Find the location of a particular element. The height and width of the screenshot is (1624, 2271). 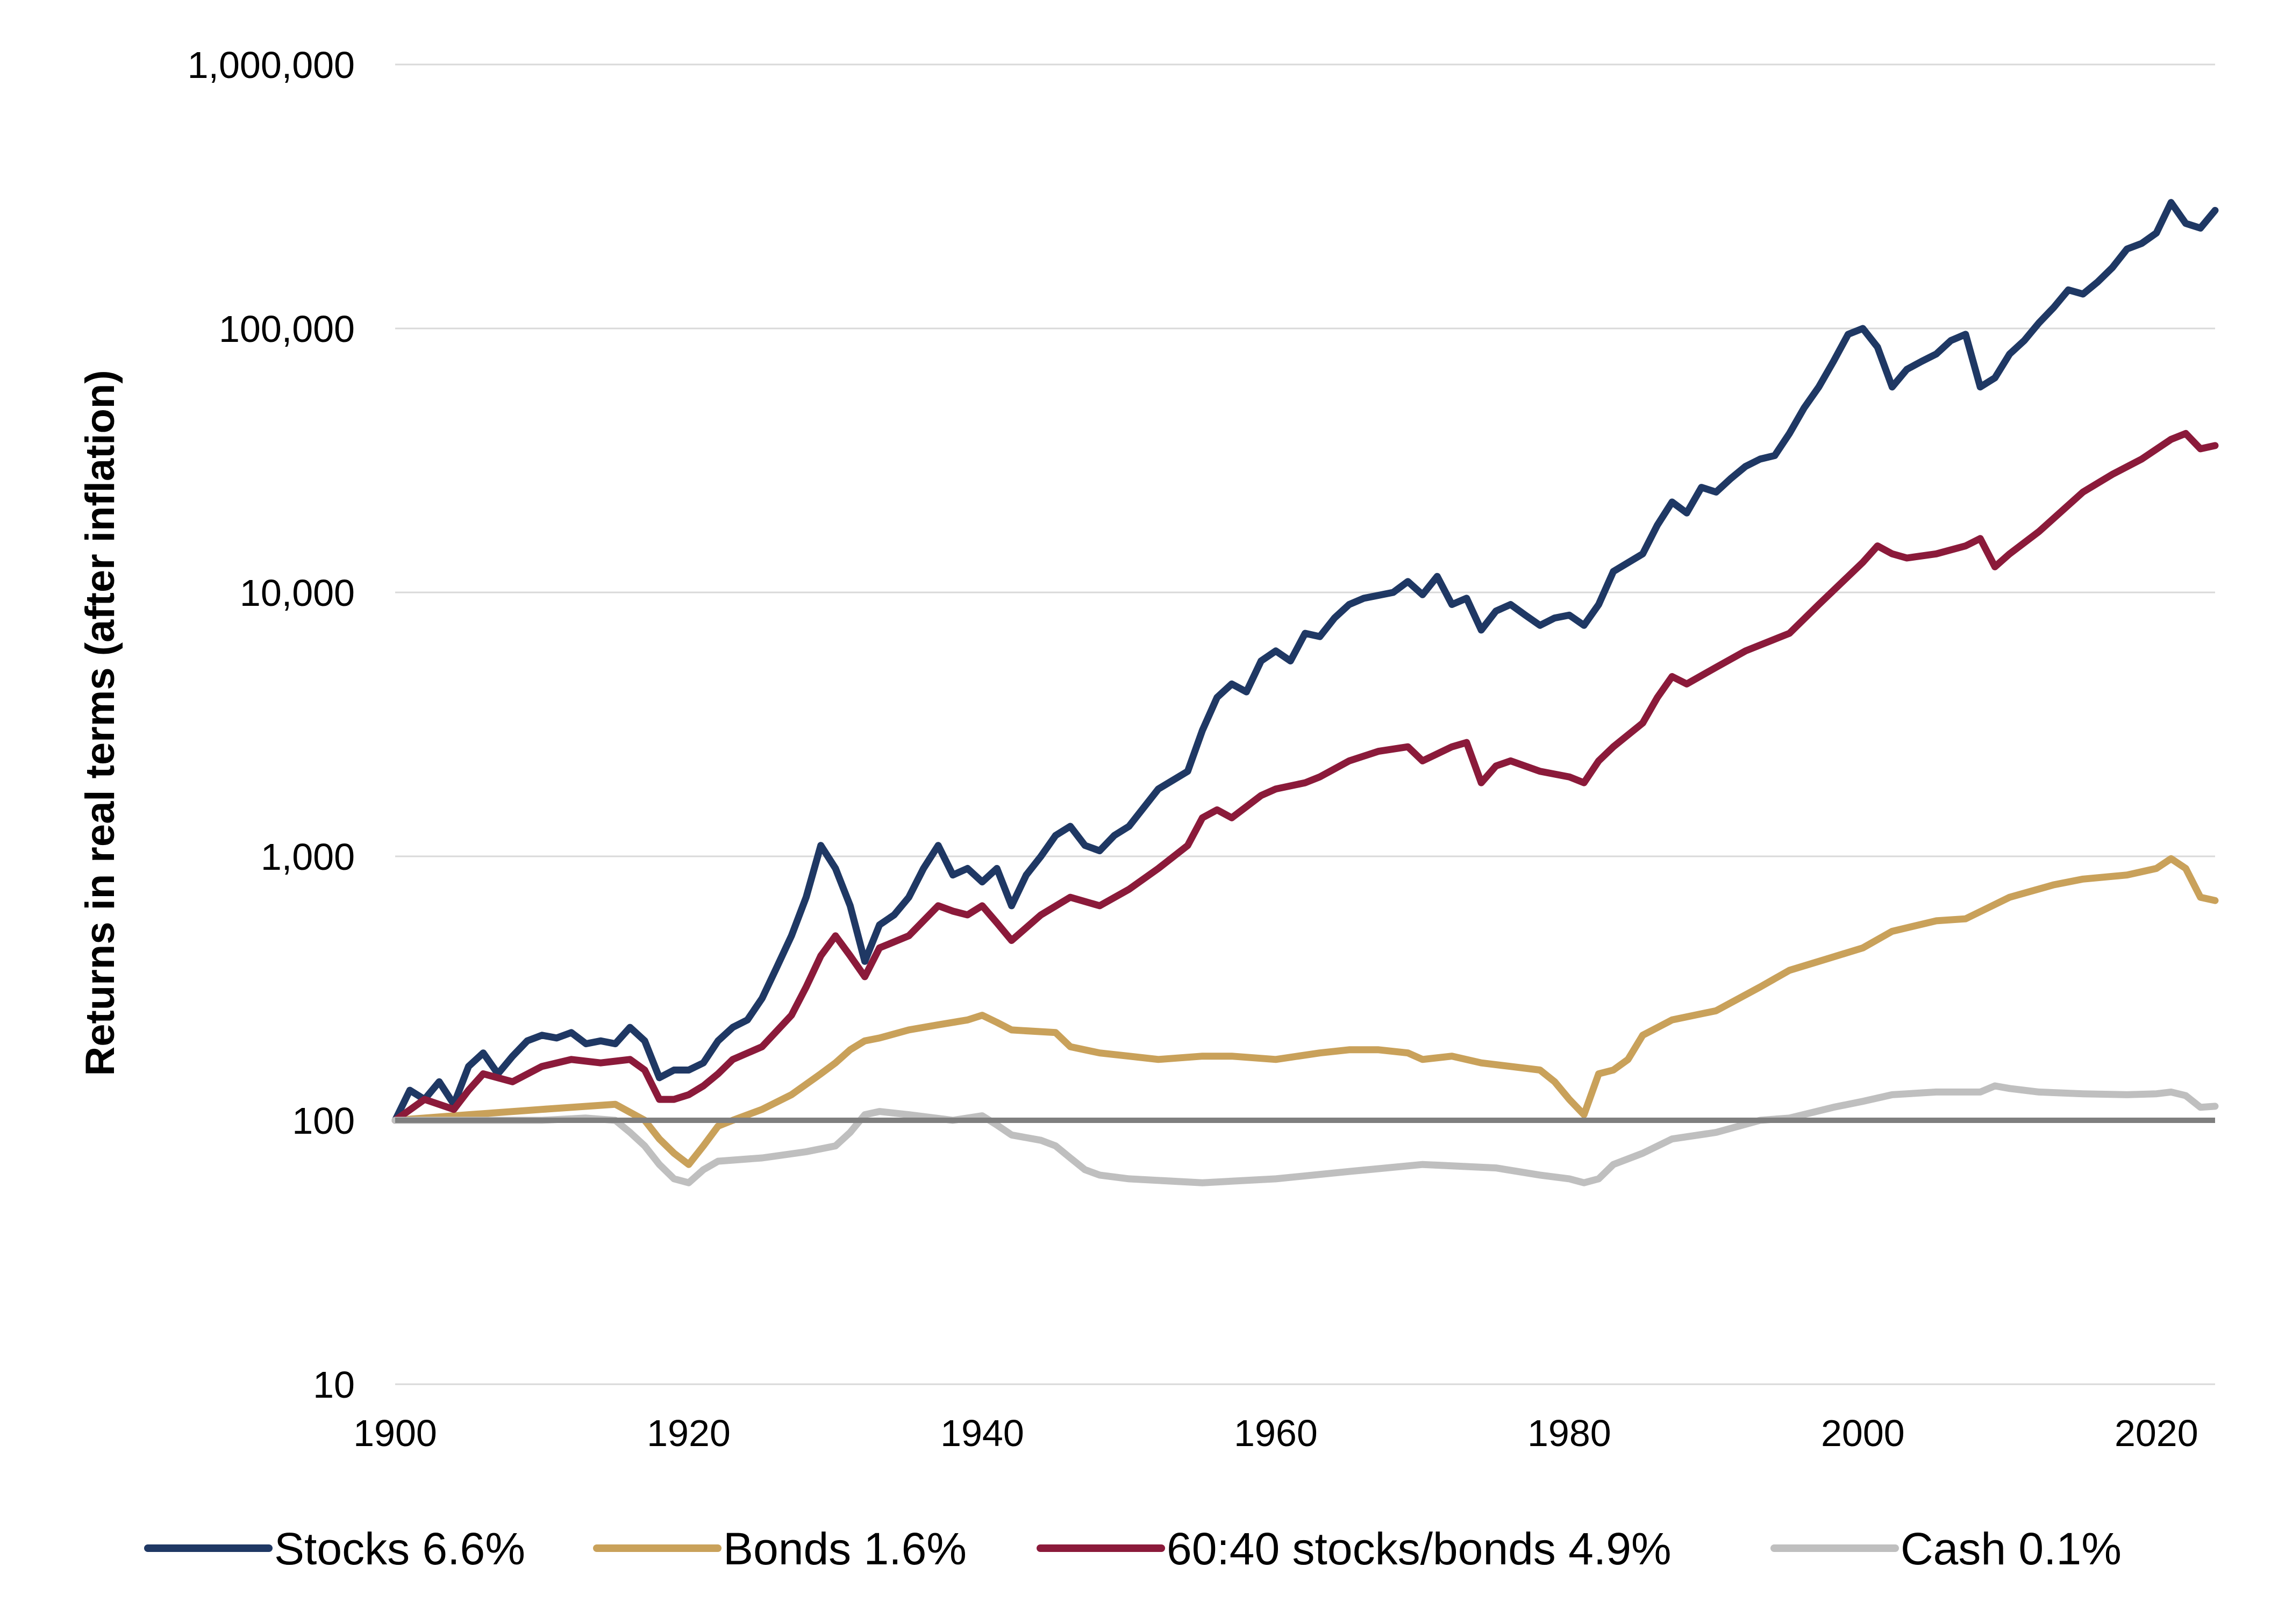

y-axis-ticks: 10 100 1,000 10,000 100,000 1,000,000 is located at coordinates (271, 725).